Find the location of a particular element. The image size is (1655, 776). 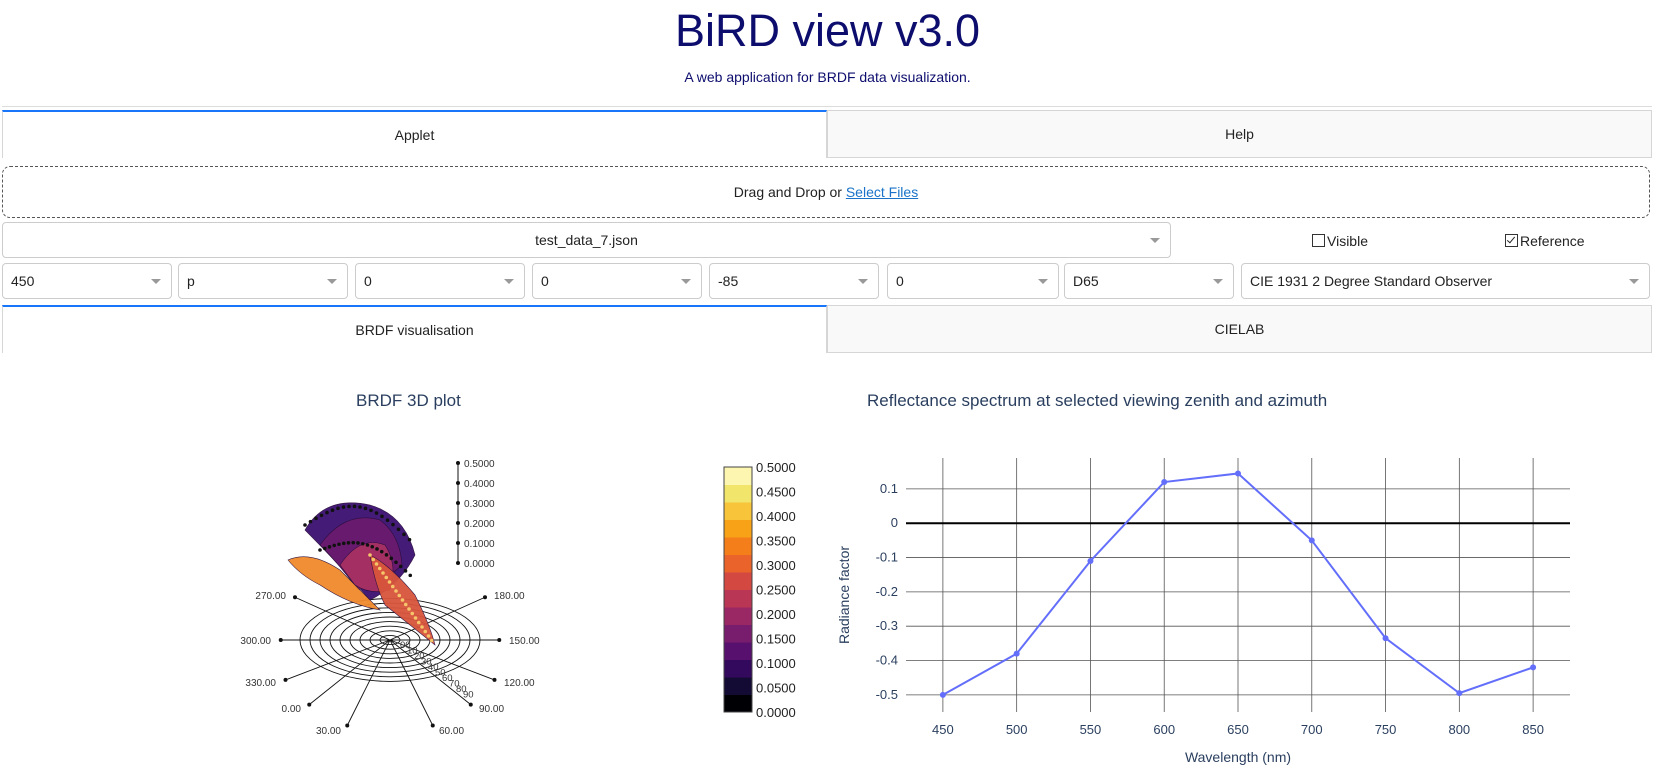

zenith-tick-label: 10 is located at coordinates (412, 651).